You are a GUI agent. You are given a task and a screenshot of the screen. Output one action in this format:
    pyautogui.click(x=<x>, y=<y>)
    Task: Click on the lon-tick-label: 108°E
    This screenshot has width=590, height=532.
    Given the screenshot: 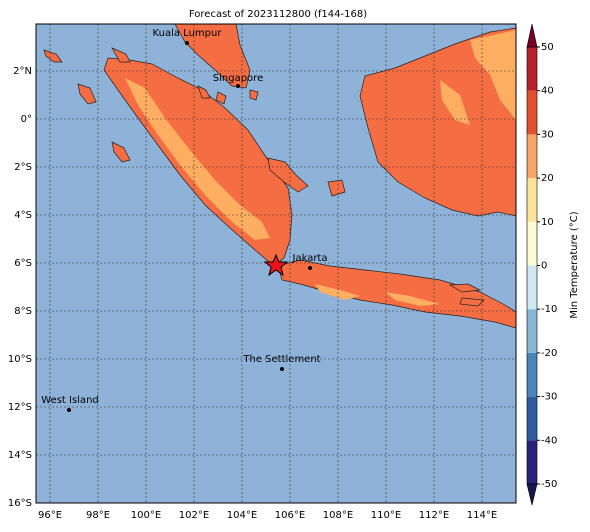 What is the action you would take?
    pyautogui.click(x=338, y=515)
    